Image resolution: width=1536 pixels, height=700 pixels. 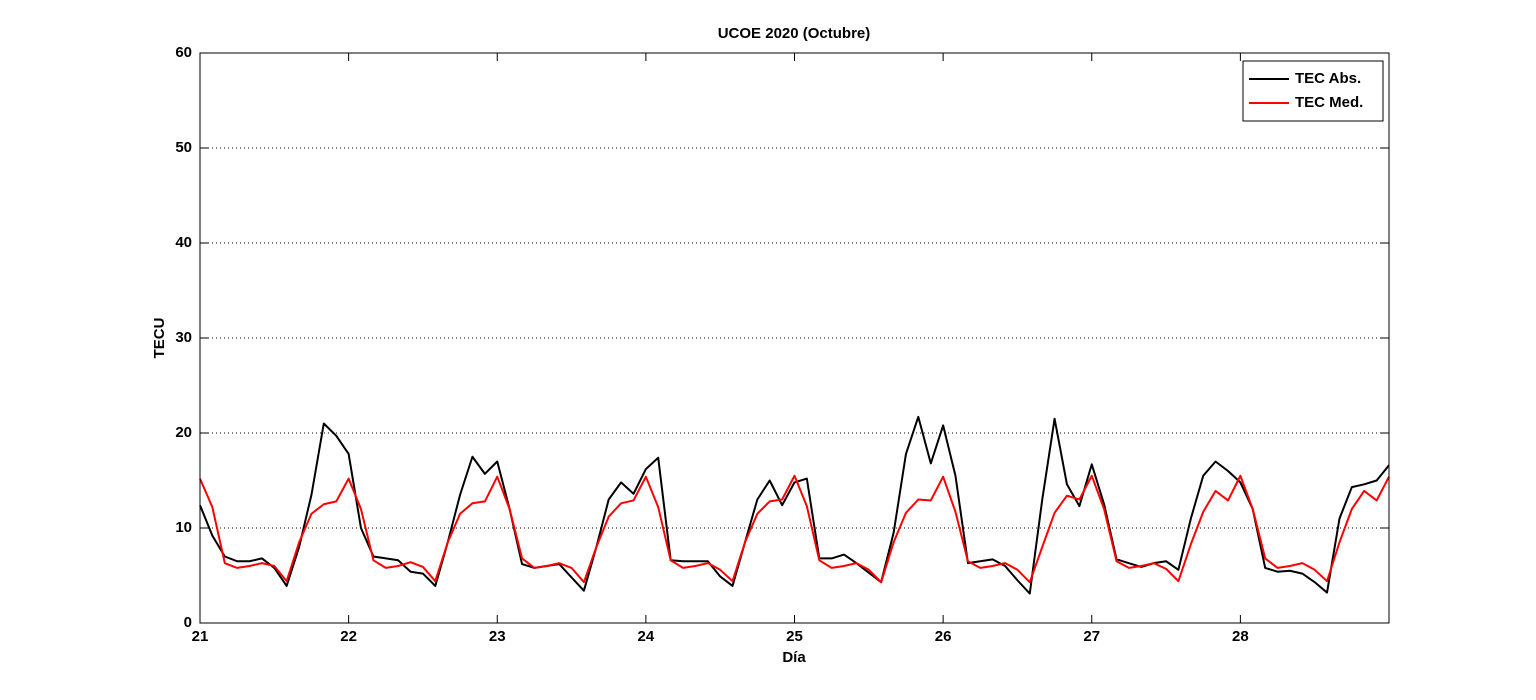 What do you see at coordinates (1091, 636) in the screenshot?
I see `x-tick-label: 27` at bounding box center [1091, 636].